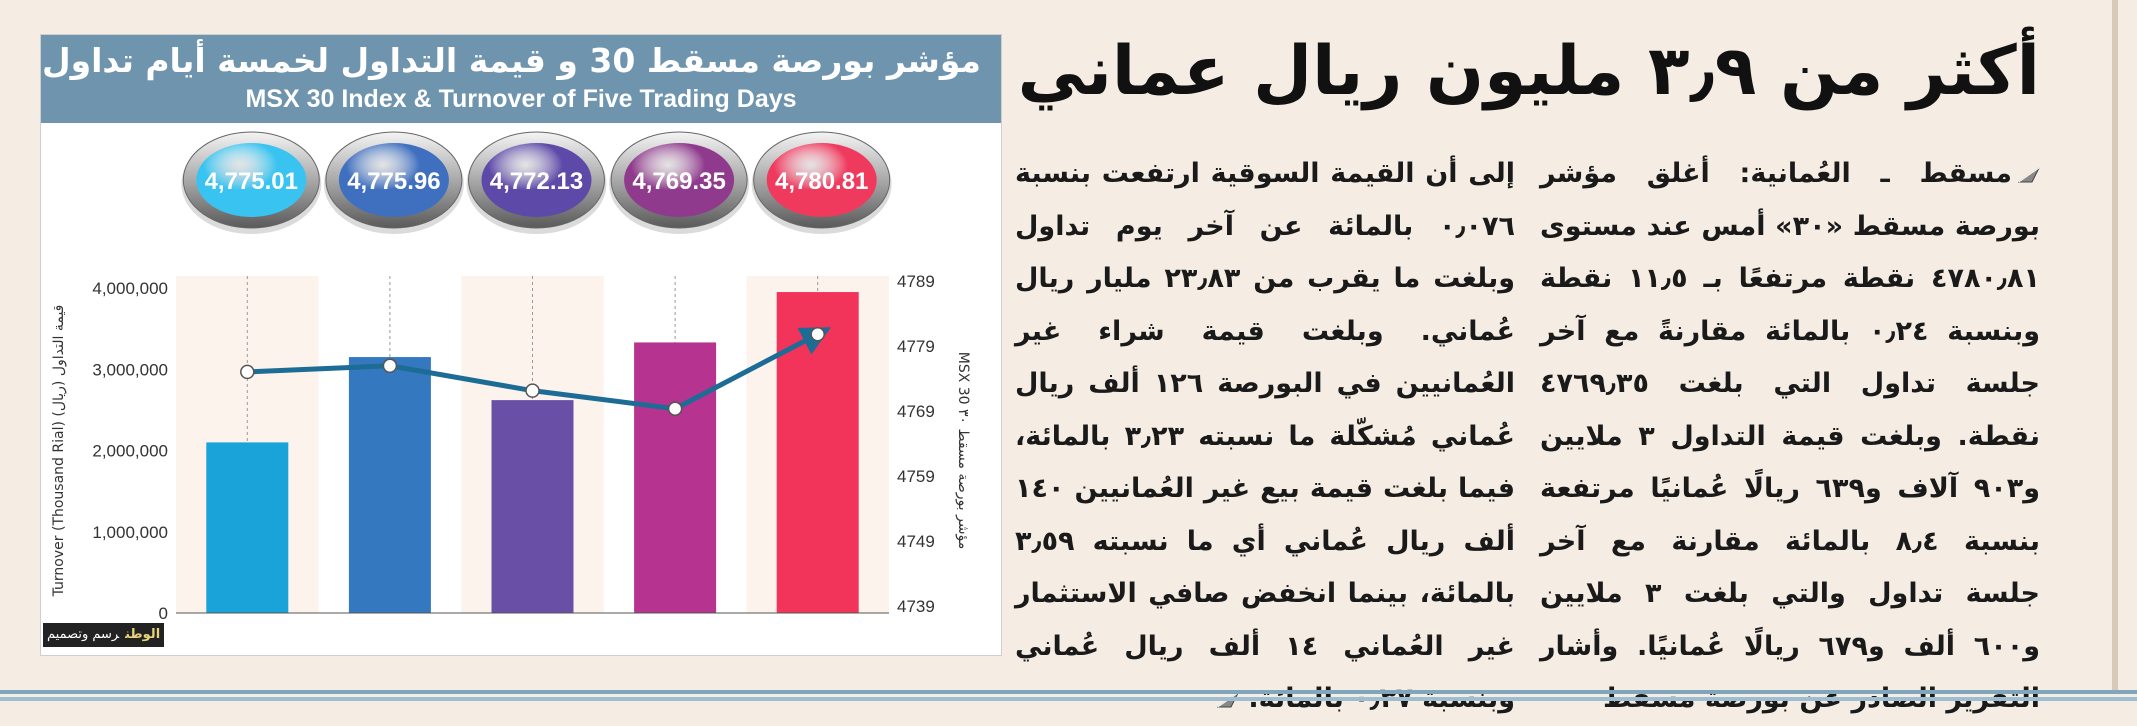  I want to click on bubble-index-label: 4,769.35, so click(678, 181).